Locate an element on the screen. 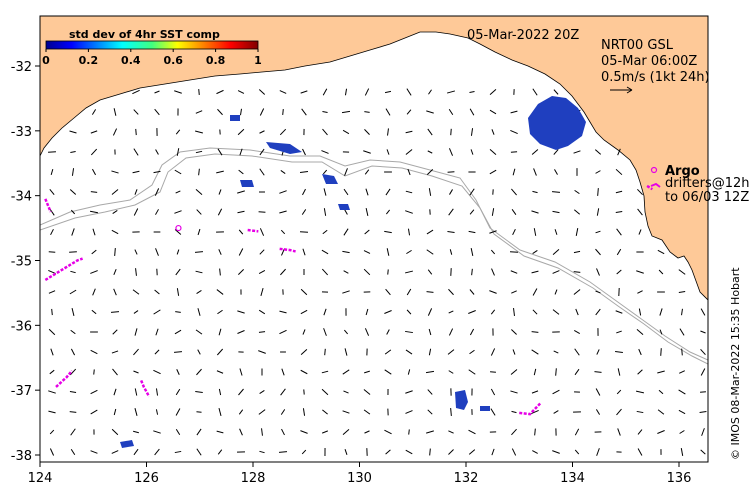 This screenshot has width=750, height=496. valid-time: 05-Mar 06:00Z is located at coordinates (649, 61).